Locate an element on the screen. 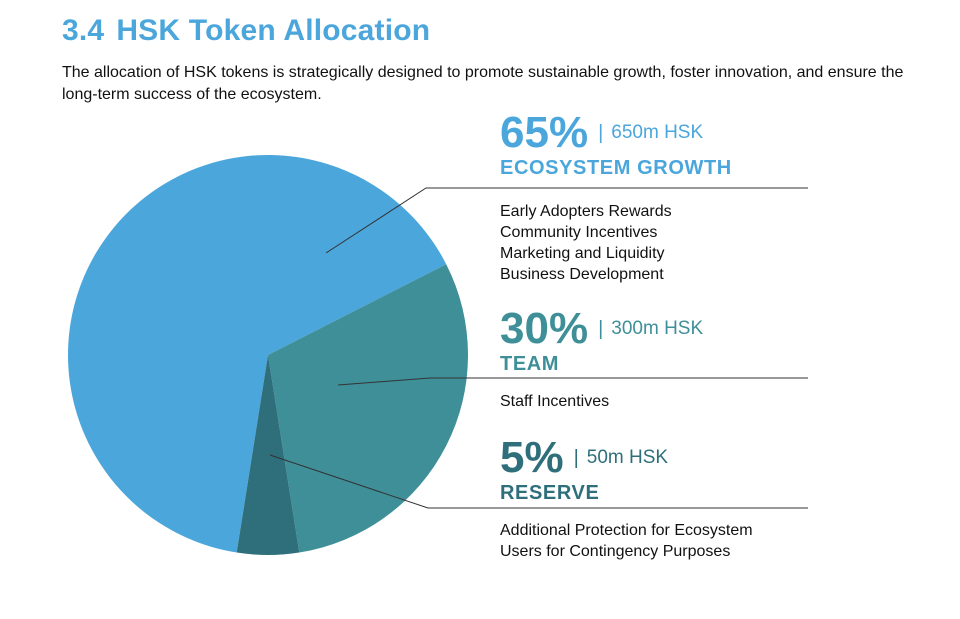 The height and width of the screenshot is (619, 960). amount-label: 50m HSK is located at coordinates (627, 457).